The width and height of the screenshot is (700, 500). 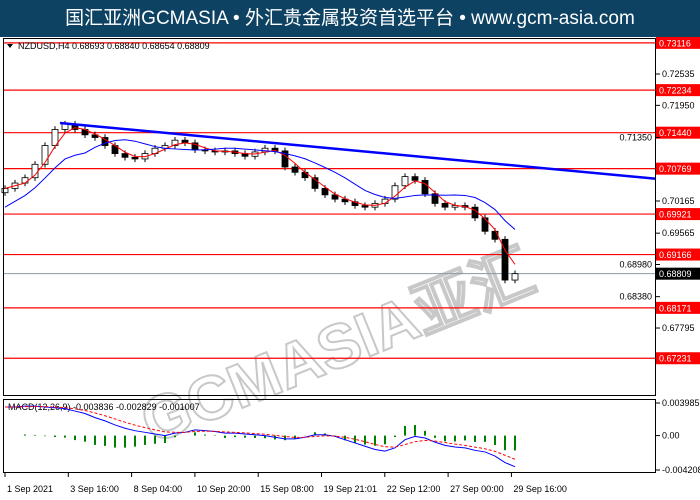 What do you see at coordinates (414, 489) in the screenshot?
I see `x-tick-label: 22 Sep 12:00` at bounding box center [414, 489].